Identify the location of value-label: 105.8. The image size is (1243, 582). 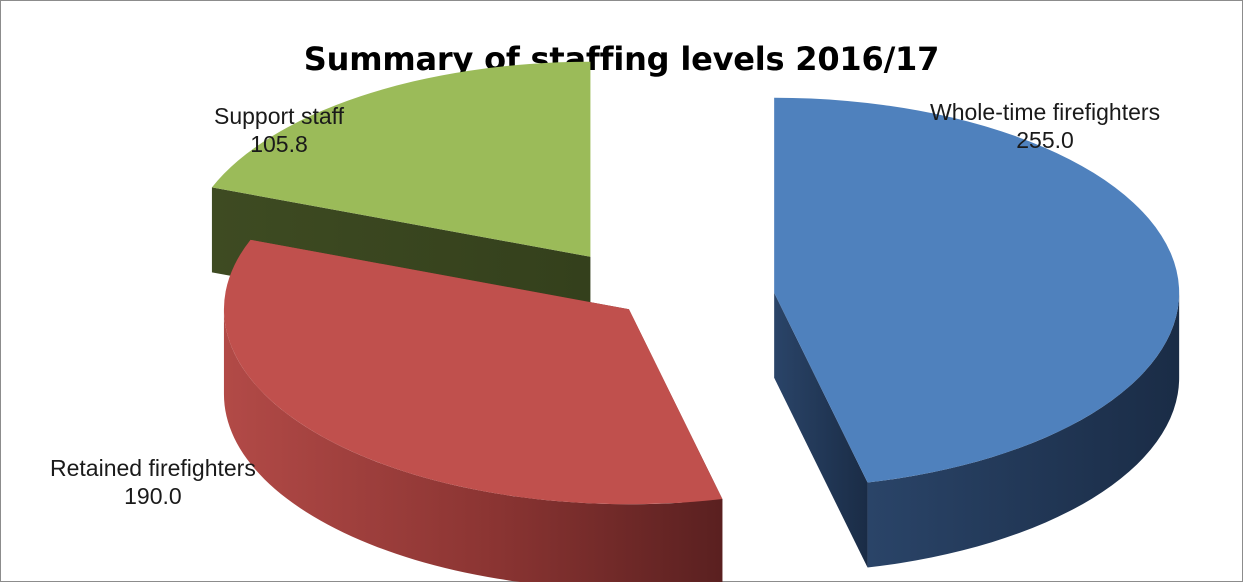
(279, 144).